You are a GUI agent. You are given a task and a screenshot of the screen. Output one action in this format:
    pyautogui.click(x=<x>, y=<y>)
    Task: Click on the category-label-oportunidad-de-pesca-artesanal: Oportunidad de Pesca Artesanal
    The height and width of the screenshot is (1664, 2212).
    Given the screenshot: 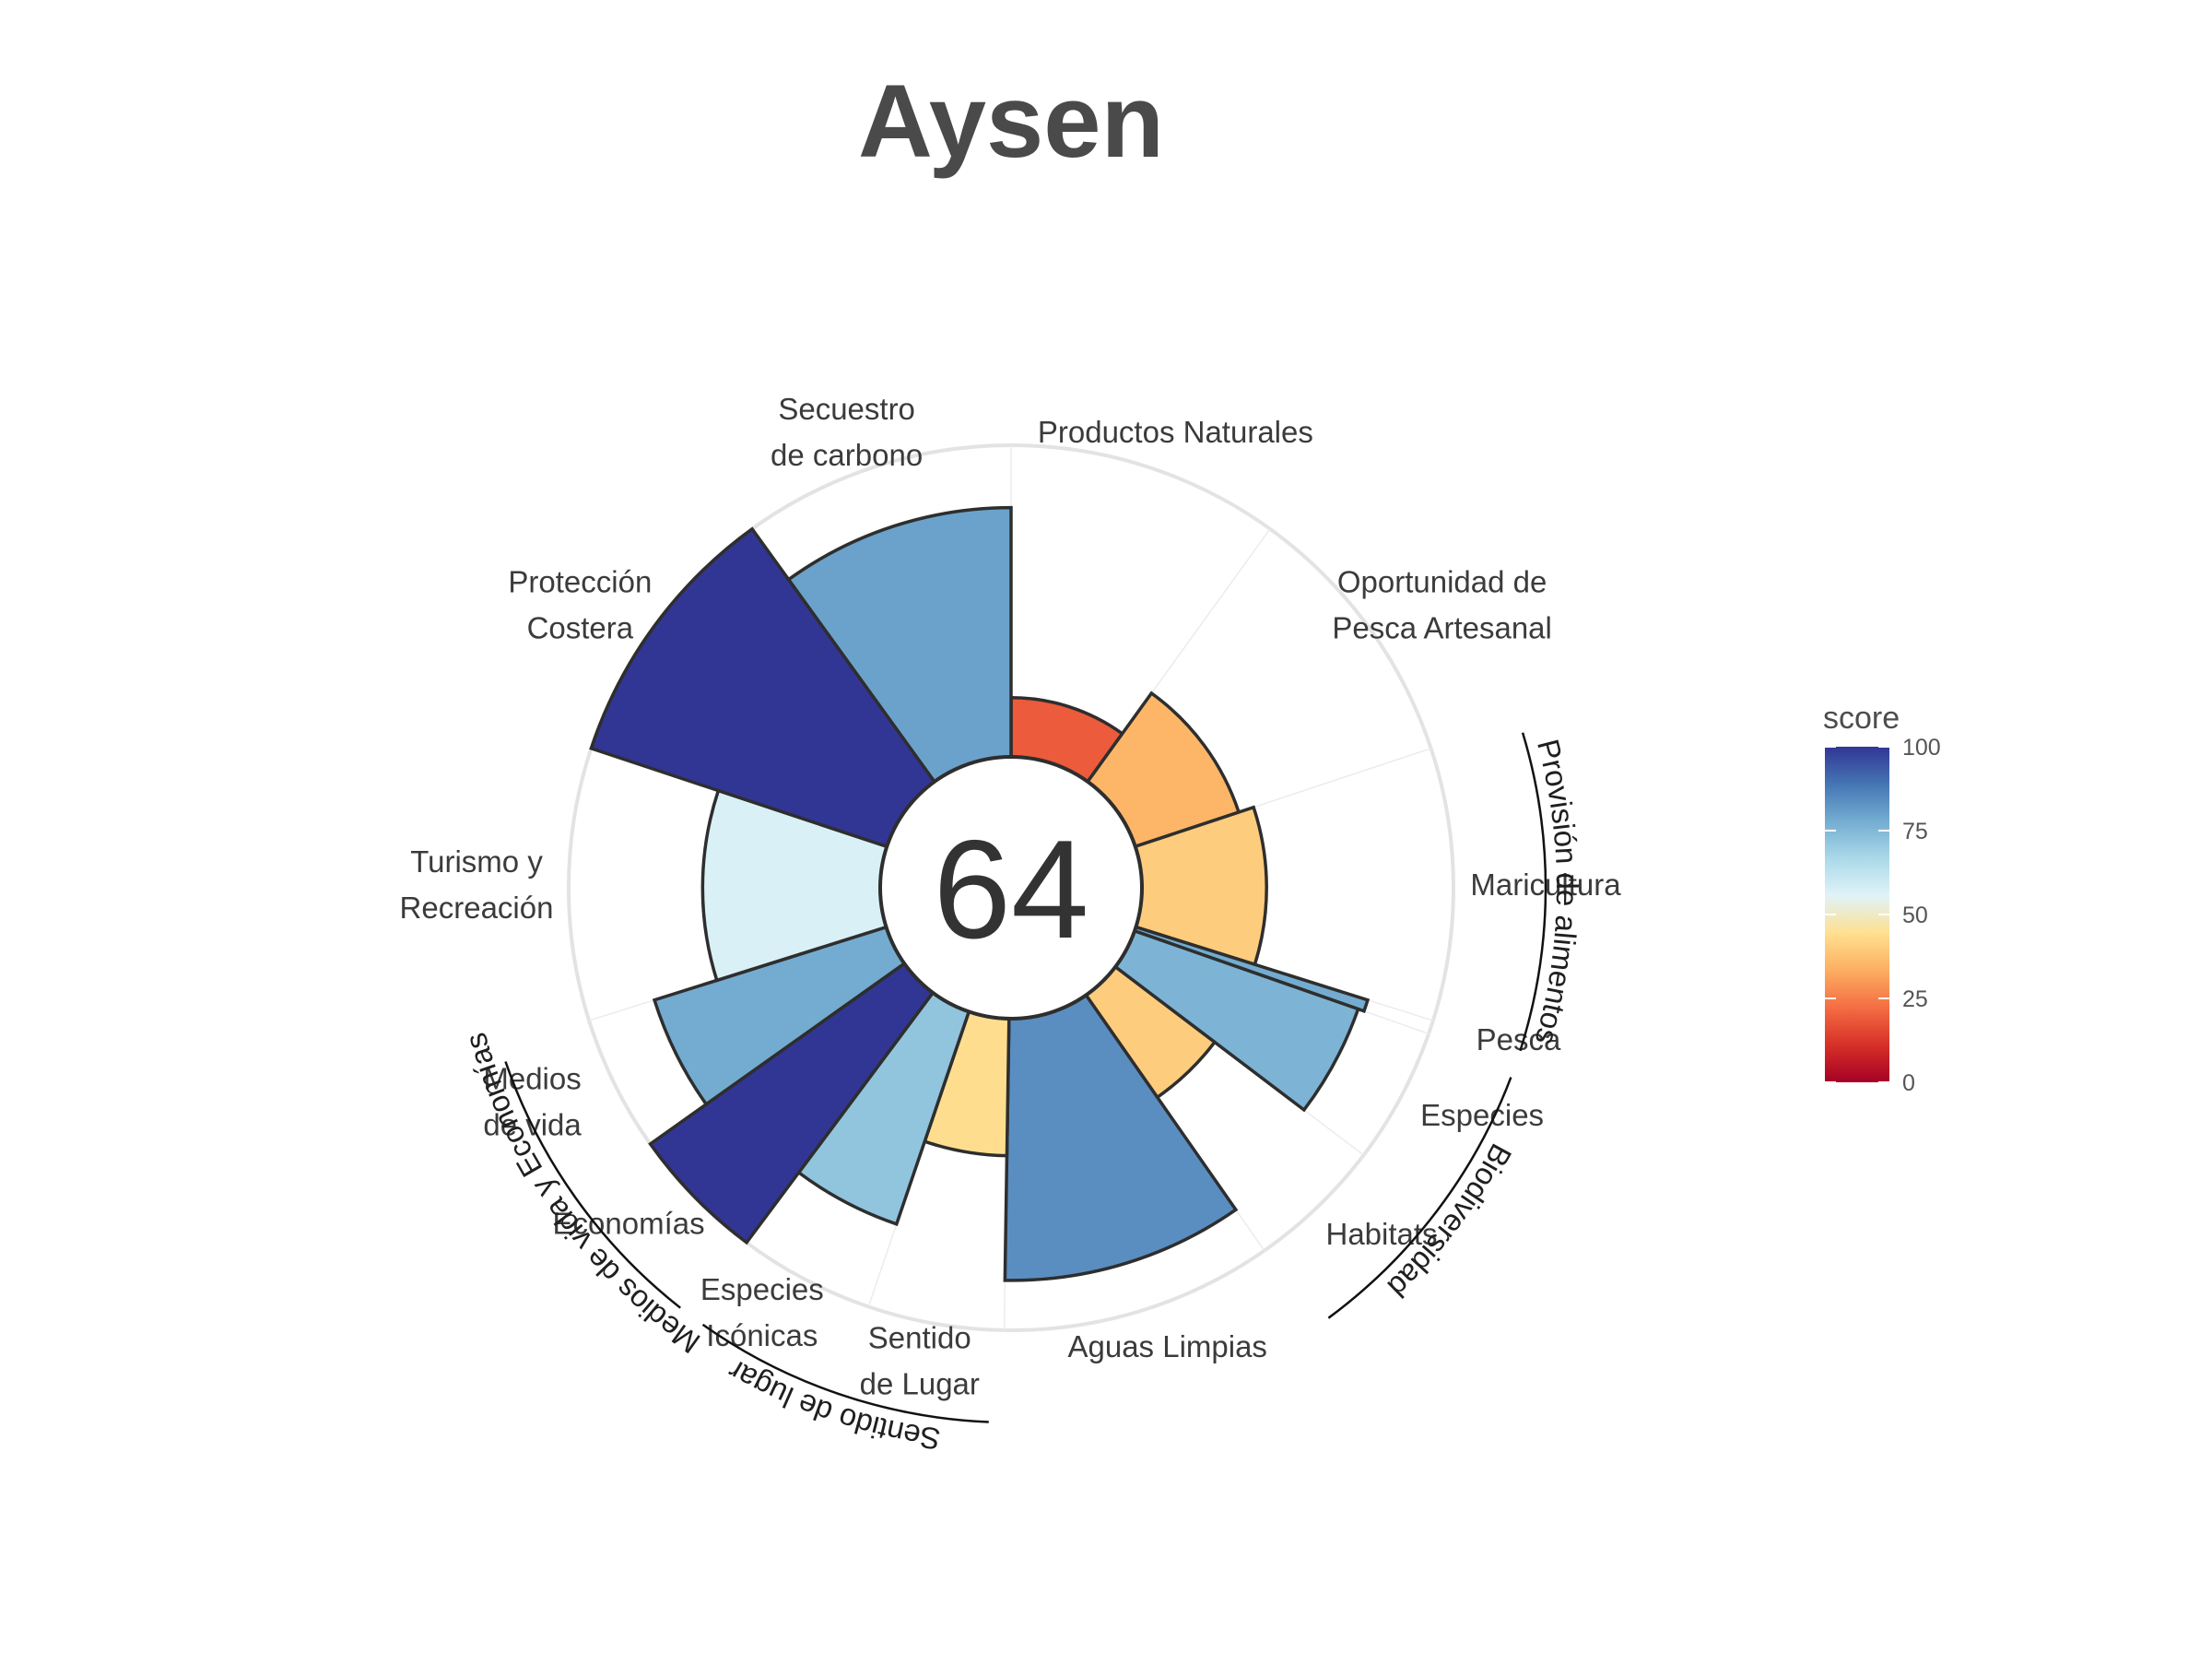 What is the action you would take?
    pyautogui.click(x=1441, y=604)
    